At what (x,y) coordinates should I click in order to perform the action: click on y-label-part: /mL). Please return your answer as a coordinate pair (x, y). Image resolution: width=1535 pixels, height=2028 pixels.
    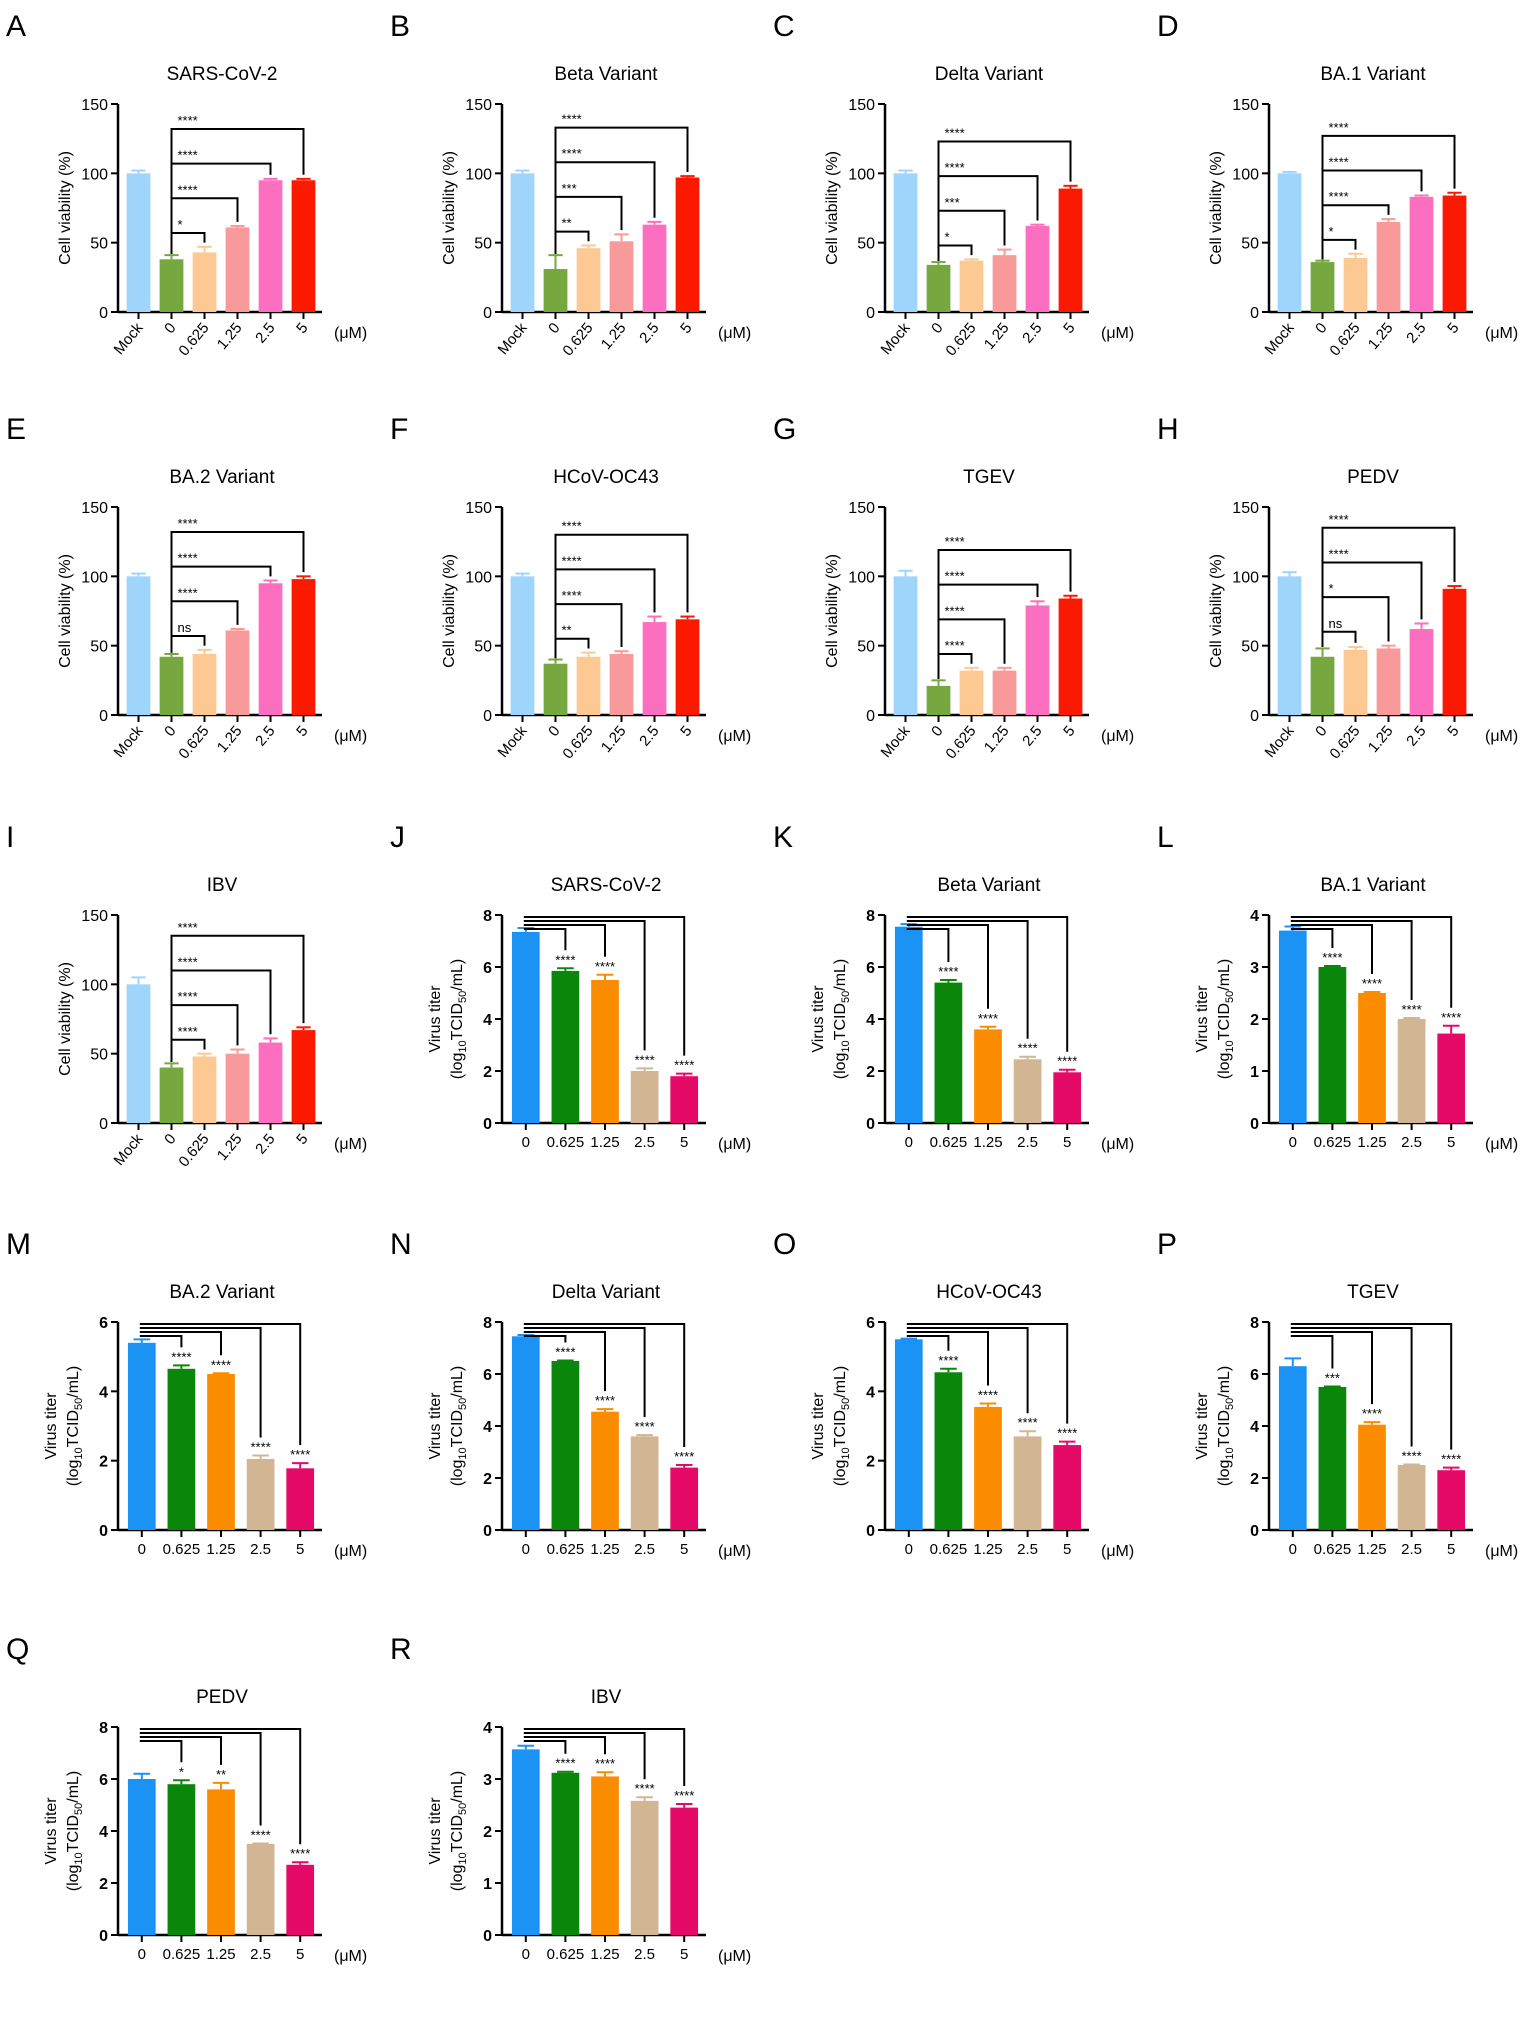
    Looking at the image, I should click on (840, 1382).